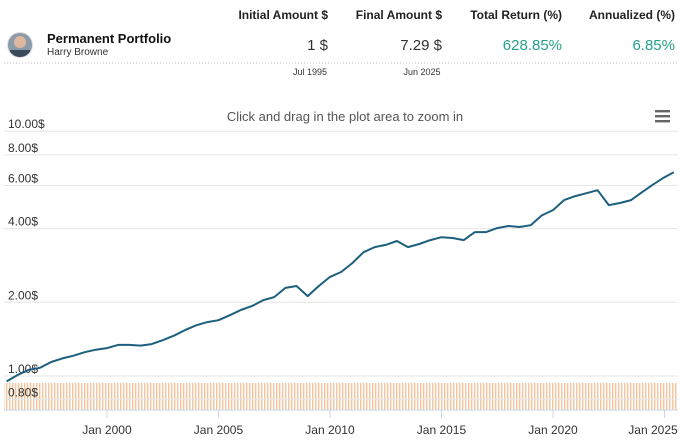  Describe the element at coordinates (20, 45) in the screenshot. I see `avatar` at that location.